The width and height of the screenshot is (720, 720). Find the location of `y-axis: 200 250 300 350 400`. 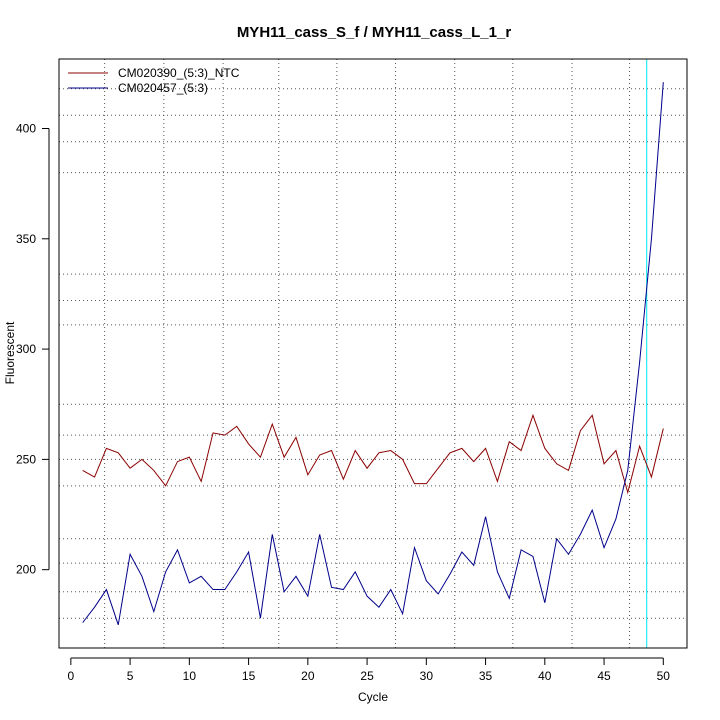

y-axis: 200 250 300 350 400 is located at coordinates (33, 349).